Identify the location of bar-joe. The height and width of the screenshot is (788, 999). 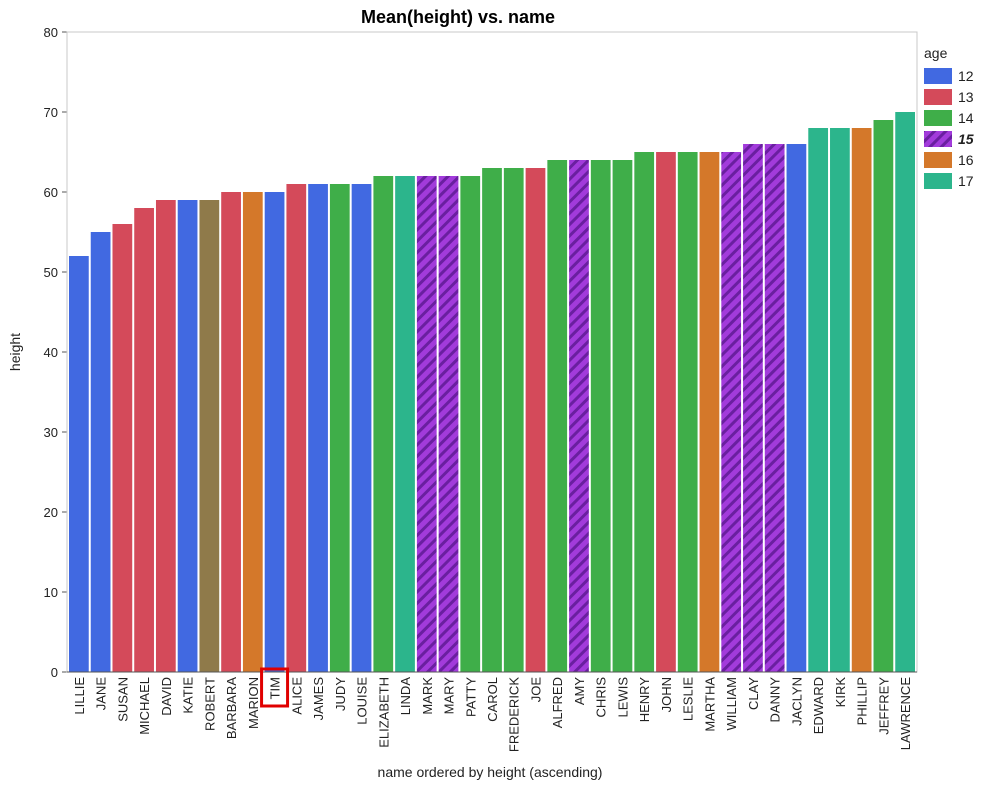
(535, 420).